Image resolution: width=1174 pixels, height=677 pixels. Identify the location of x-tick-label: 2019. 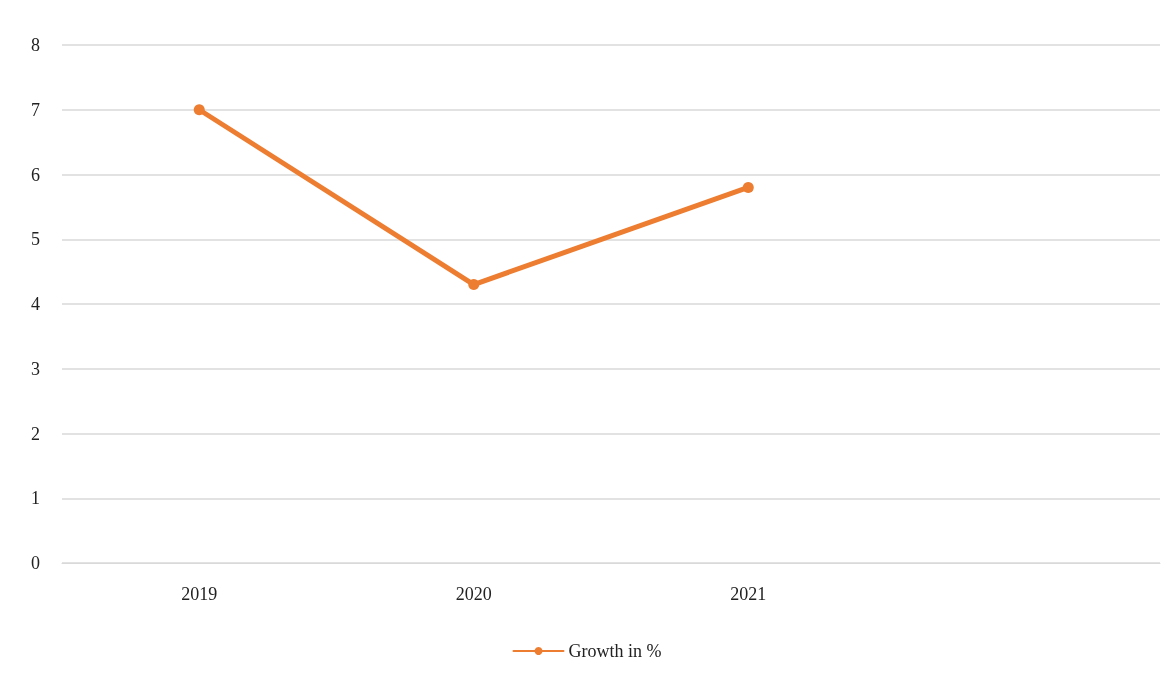
(199, 594).